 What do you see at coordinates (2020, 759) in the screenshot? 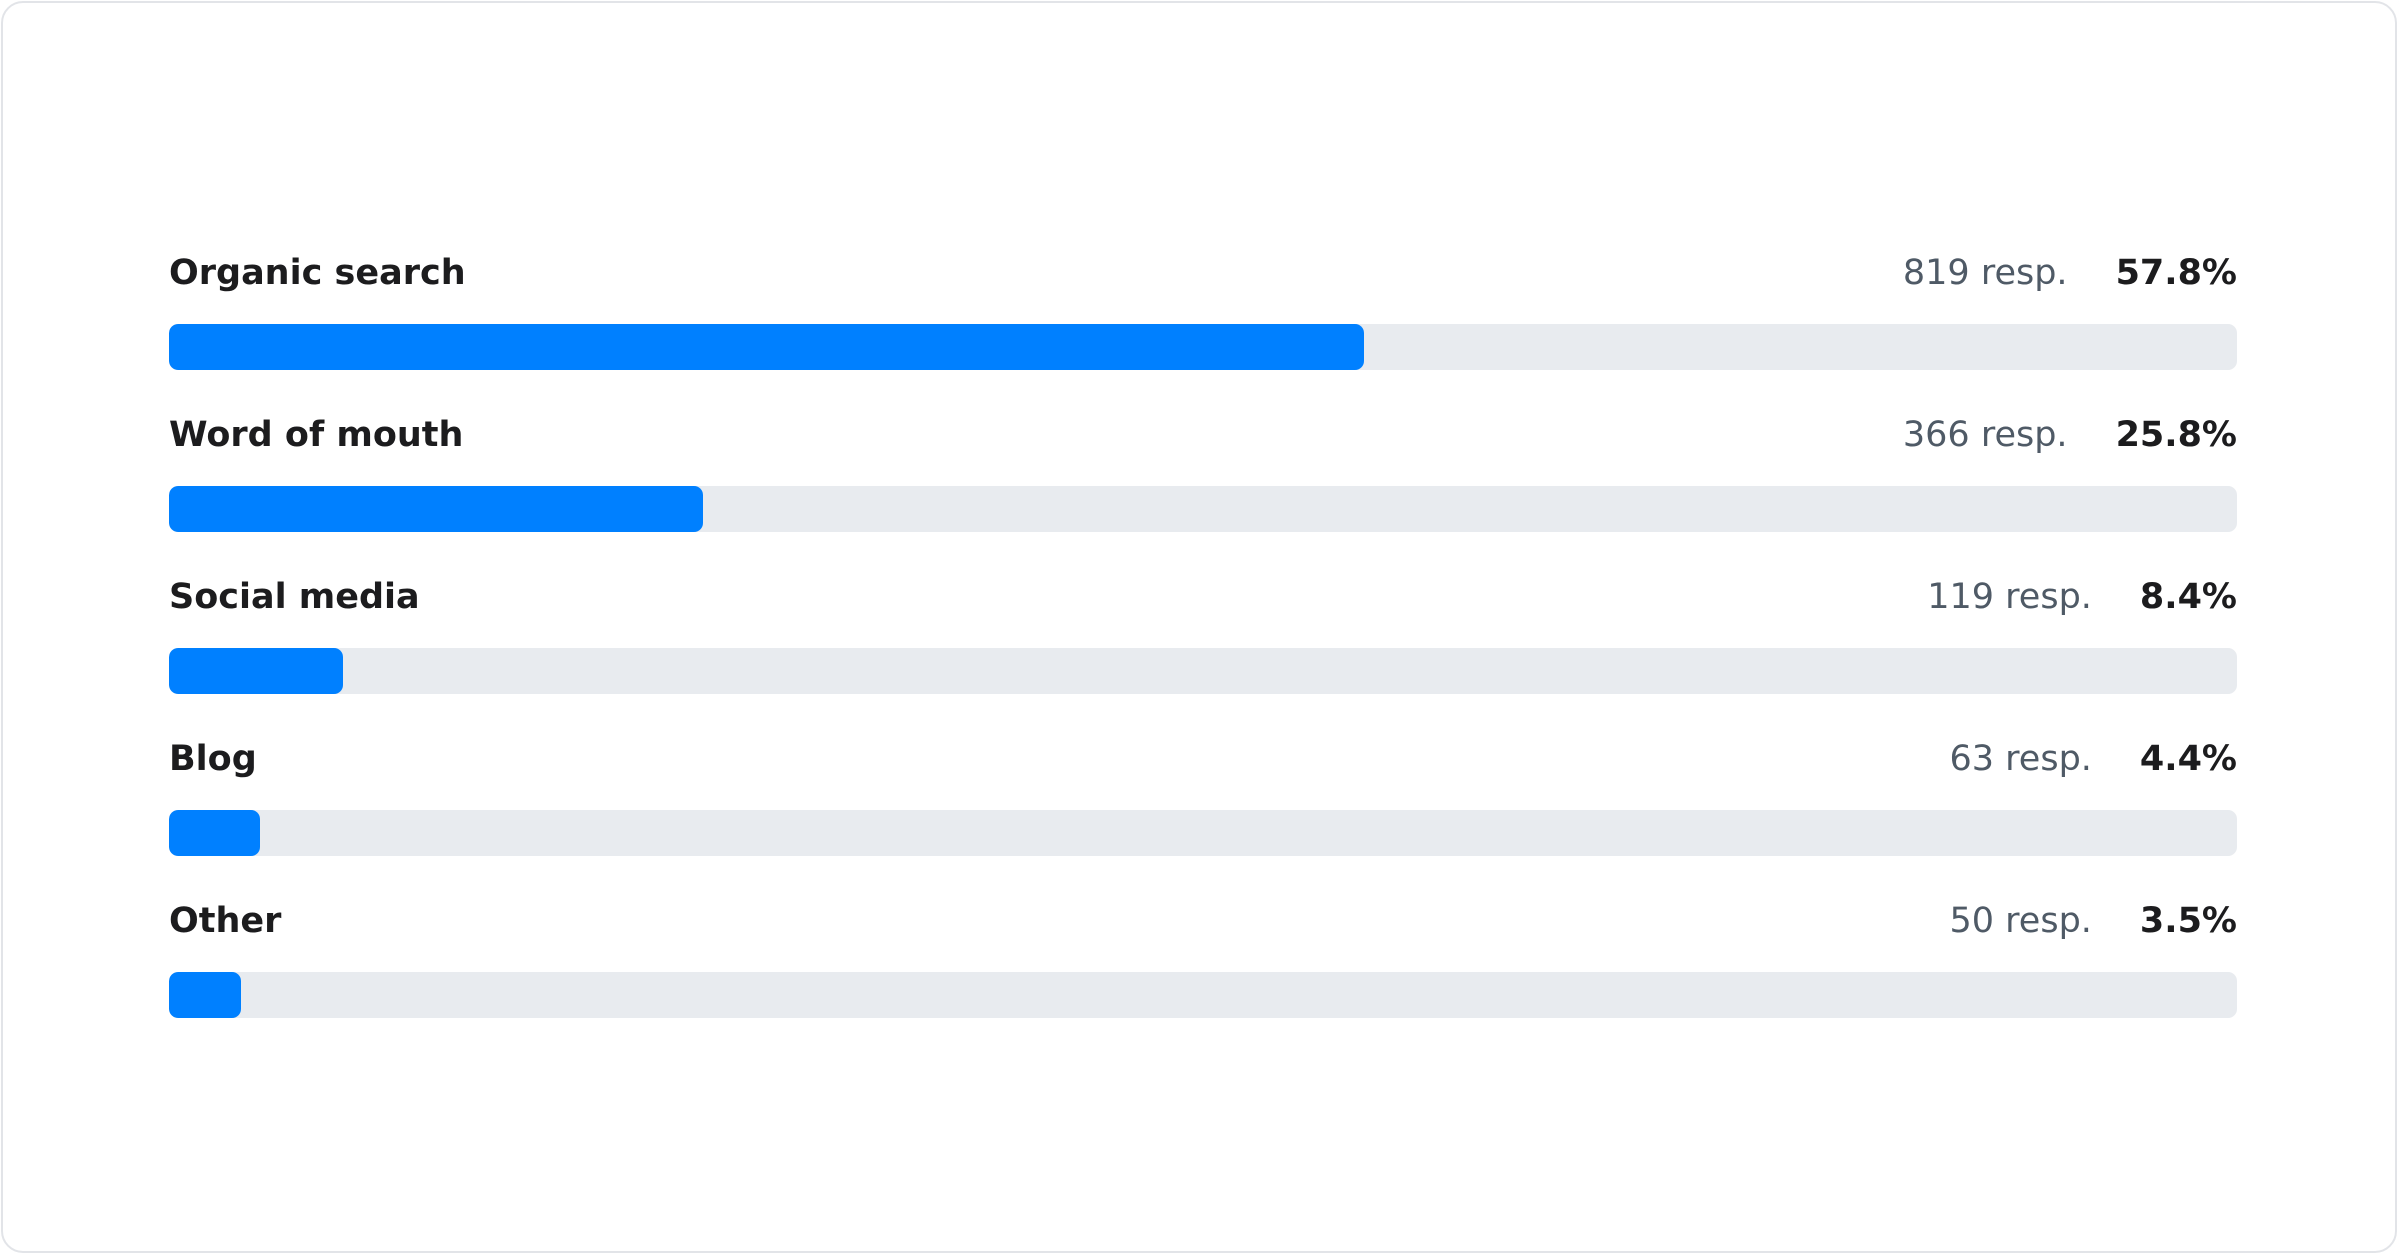
I see `response-count: 63 resp.` at bounding box center [2020, 759].